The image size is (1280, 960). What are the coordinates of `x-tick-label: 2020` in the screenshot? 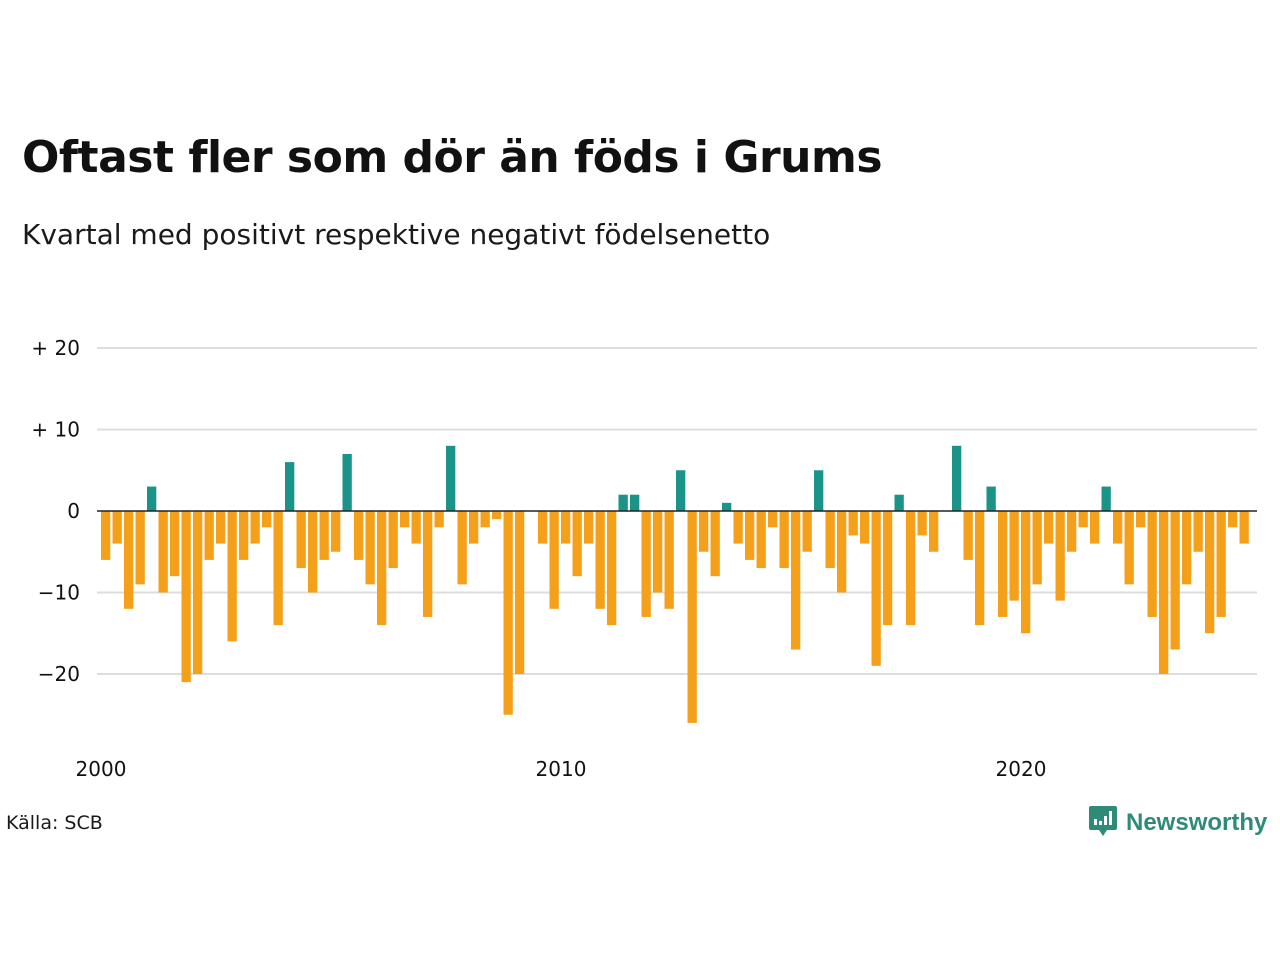 It's located at (1021, 769).